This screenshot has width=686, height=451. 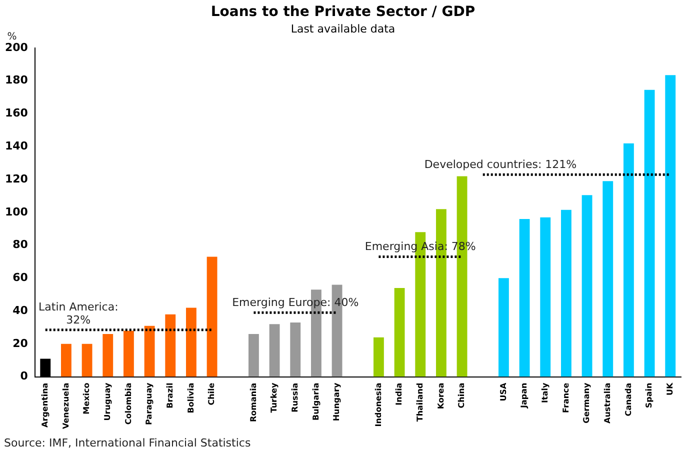 I want to click on x-tick-label: India, so click(x=399, y=394).